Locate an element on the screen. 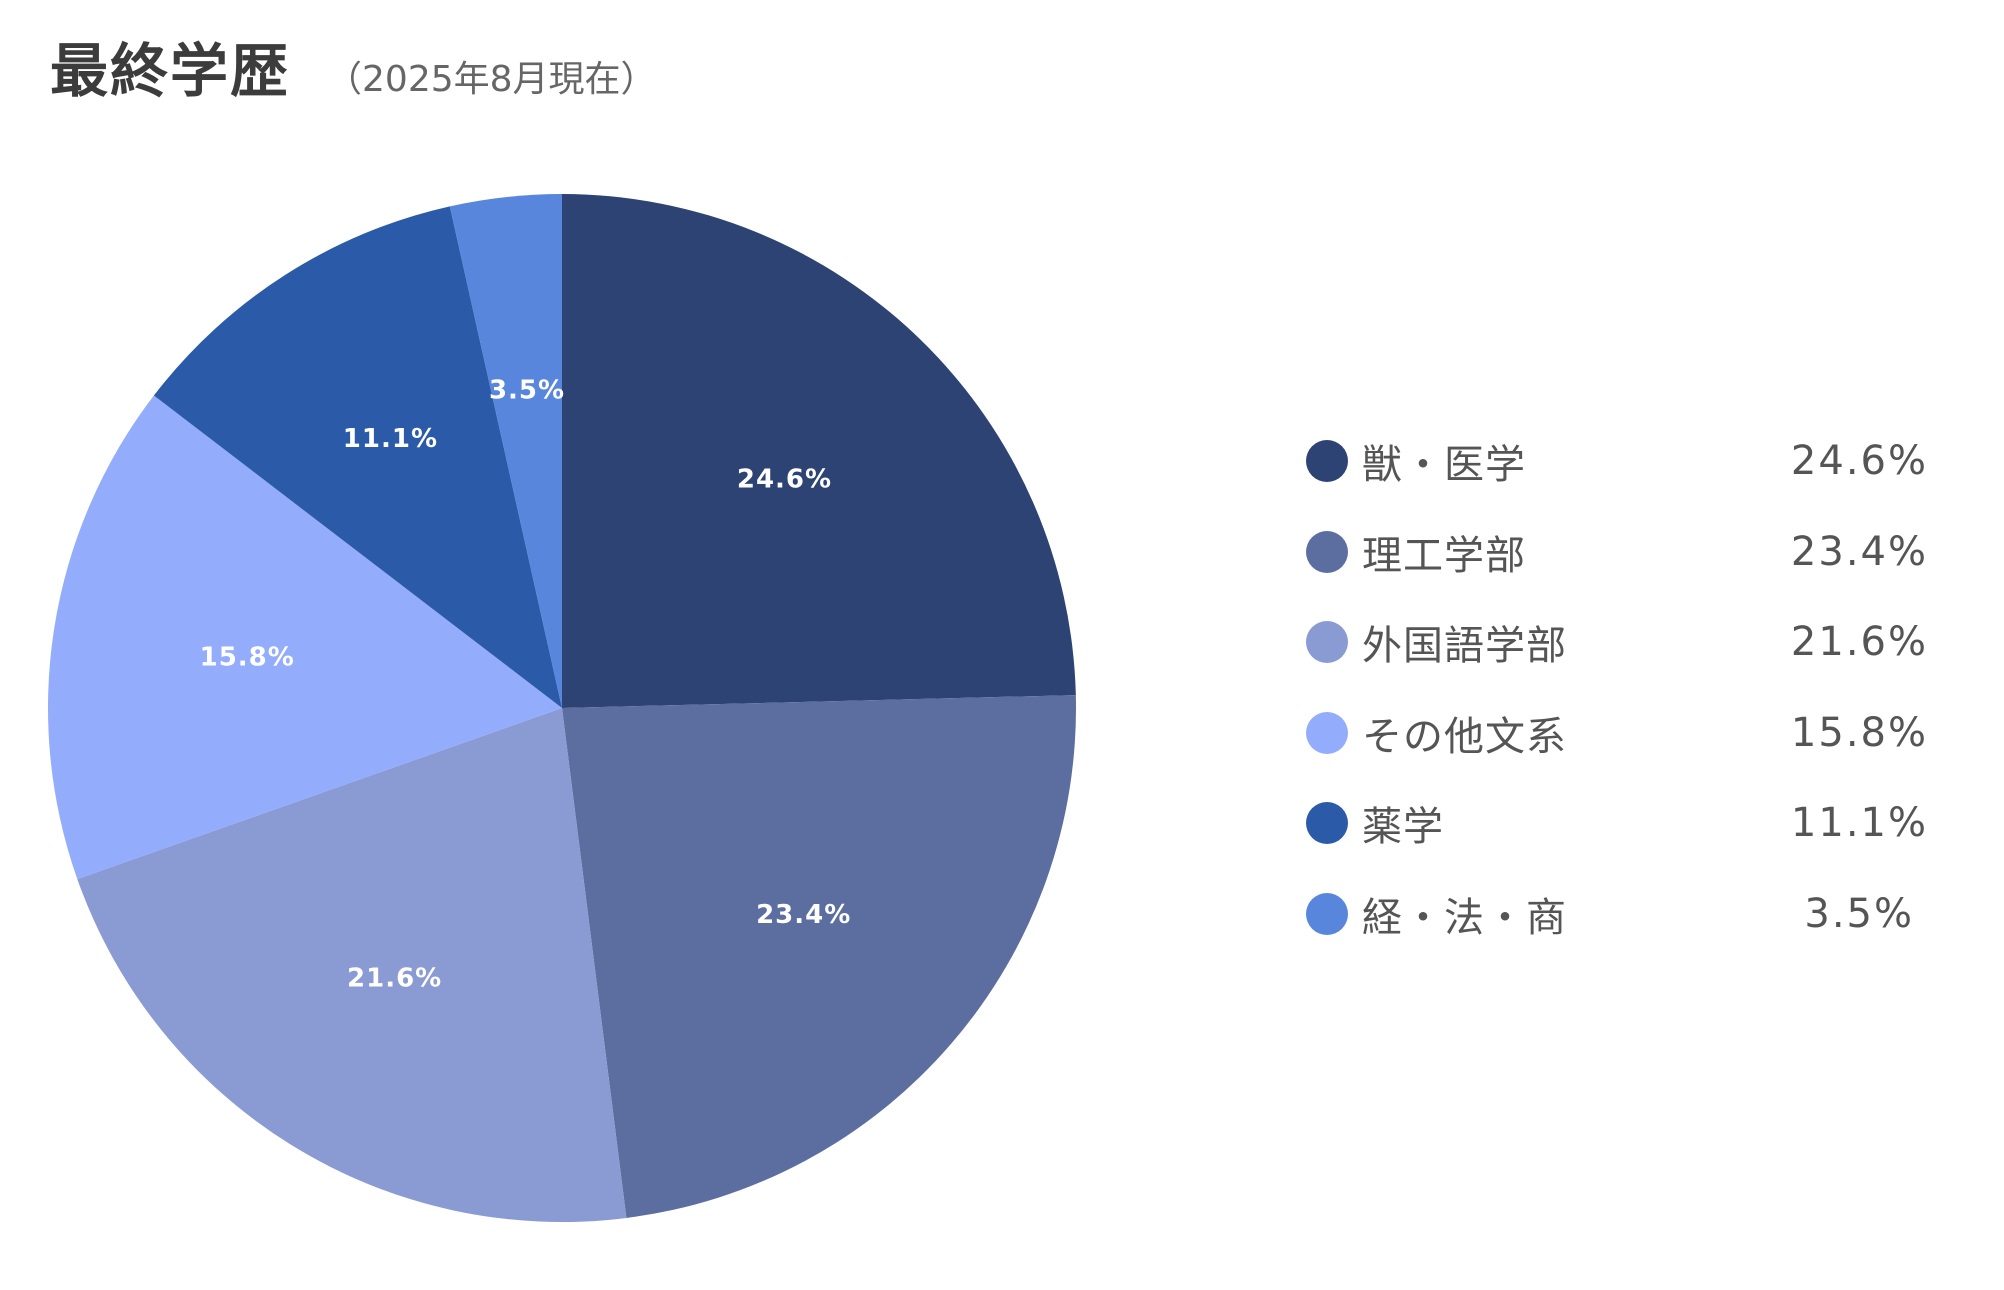  legend-item: 経・法・商 3.5% is located at coordinates (1626, 914).